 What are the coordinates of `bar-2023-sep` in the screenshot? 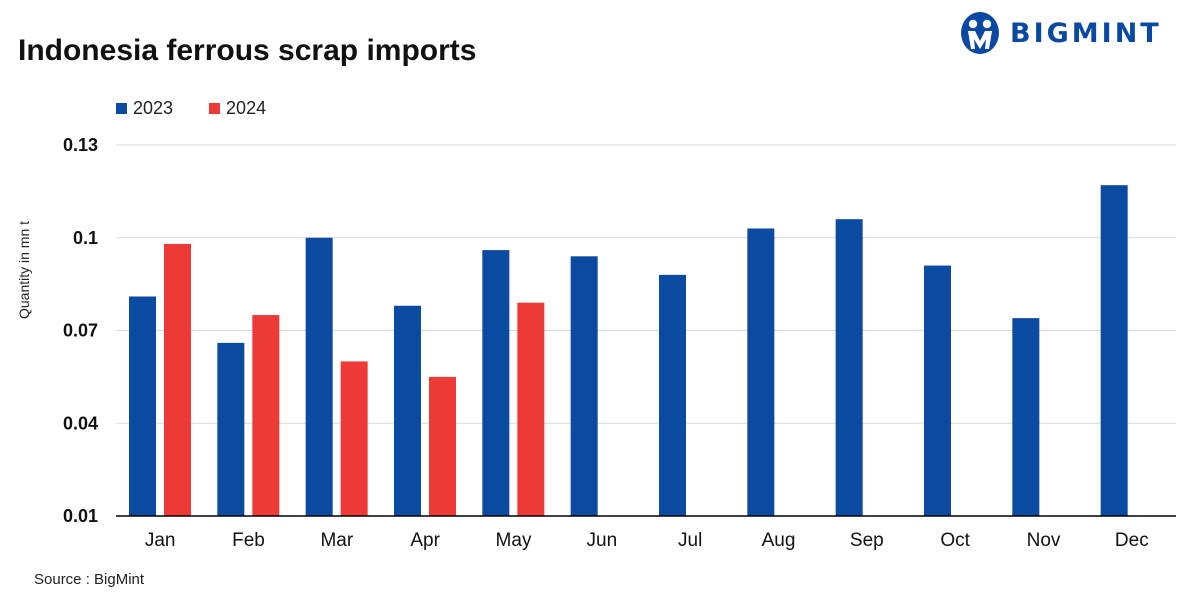 It's located at (849, 367).